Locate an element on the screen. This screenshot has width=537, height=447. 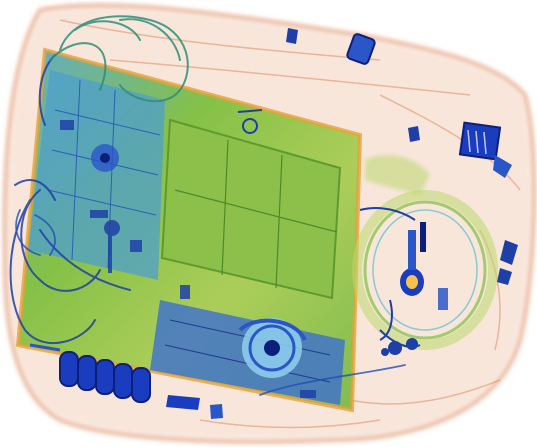
organic-patch is located at coordinates (397, 175).